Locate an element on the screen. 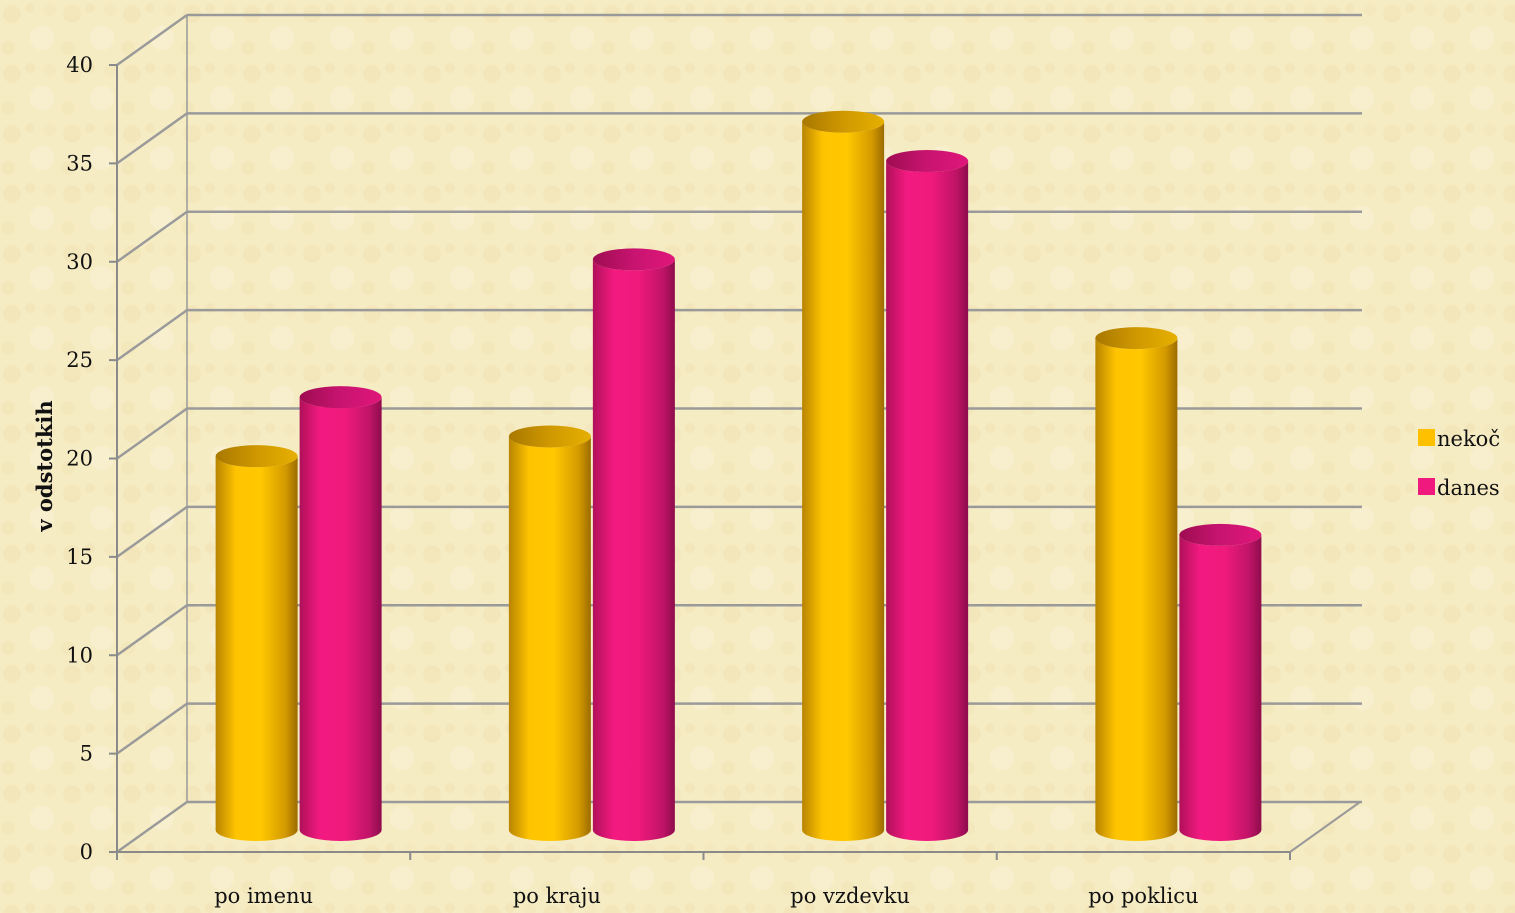 This screenshot has height=913, width=1515. y-axis-label: v odstotkih is located at coordinates (44, 466).